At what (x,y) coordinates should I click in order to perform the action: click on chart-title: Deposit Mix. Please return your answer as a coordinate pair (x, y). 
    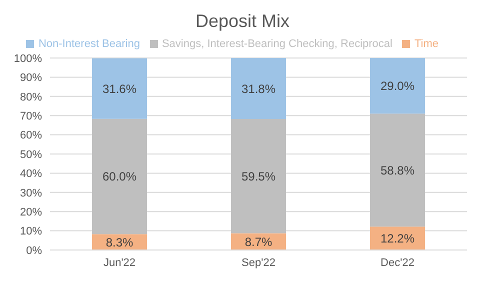
    Looking at the image, I should click on (242, 21).